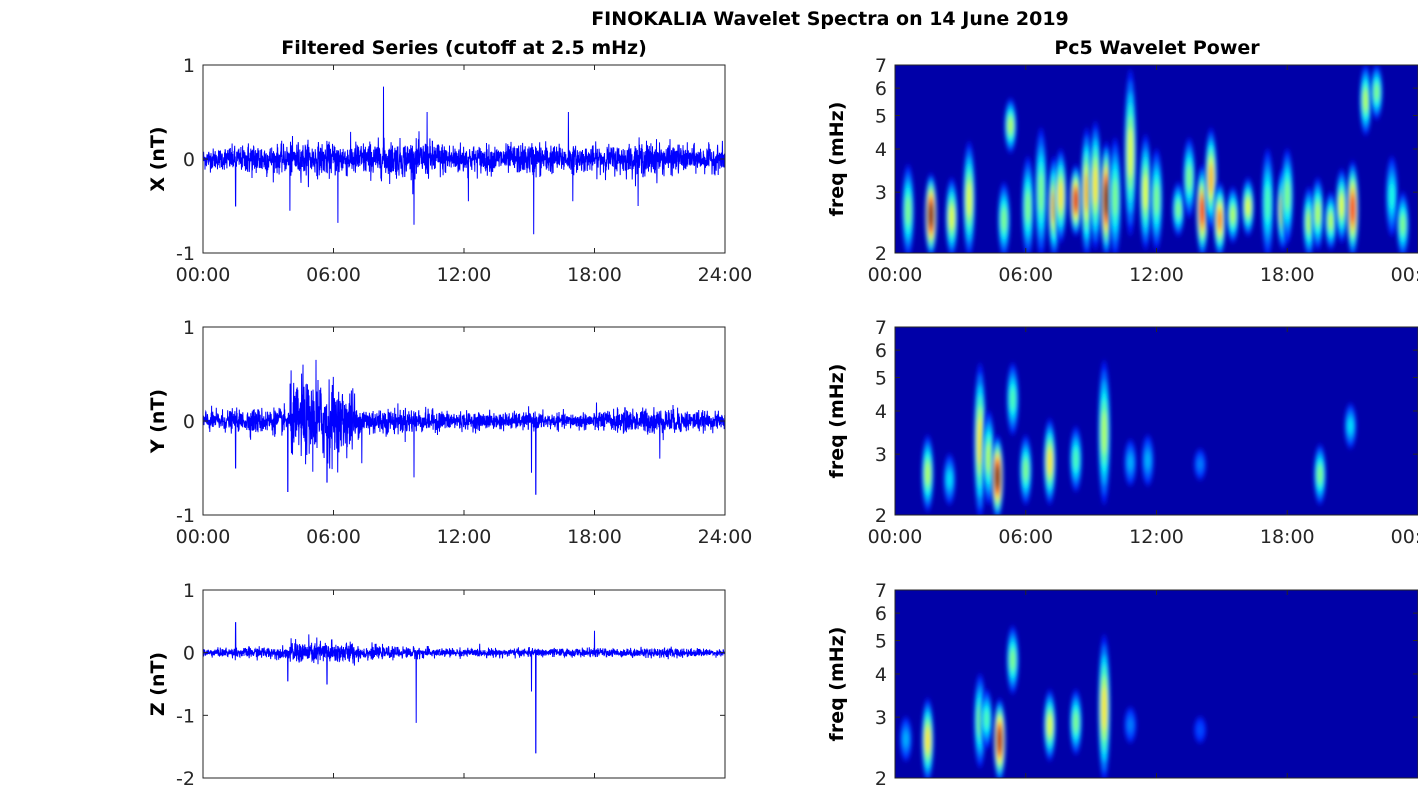  What do you see at coordinates (594, 275) in the screenshot?
I see `x-tick-label: 18:00` at bounding box center [594, 275].